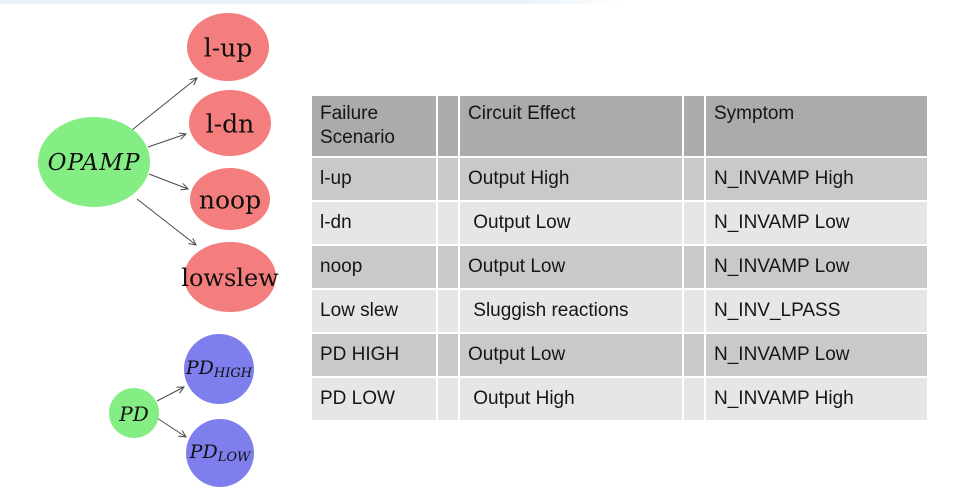  I want to click on col-header-symptom: Symptom, so click(816, 126).